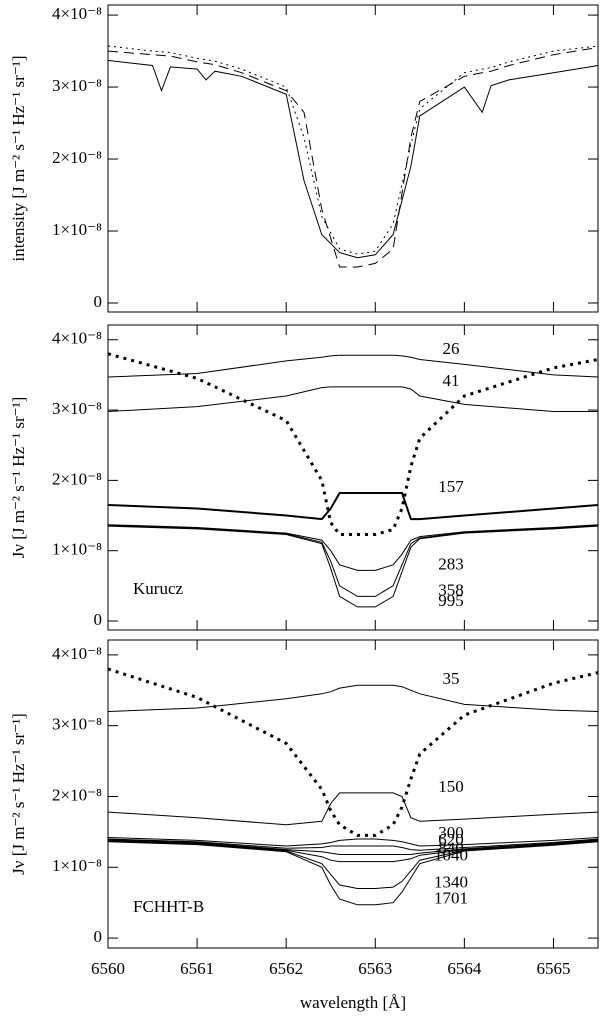 Image resolution: width=600 pixels, height=1020 pixels. Describe the element at coordinates (375, 968) in the screenshot. I see `x-tick-label: 6563` at that location.